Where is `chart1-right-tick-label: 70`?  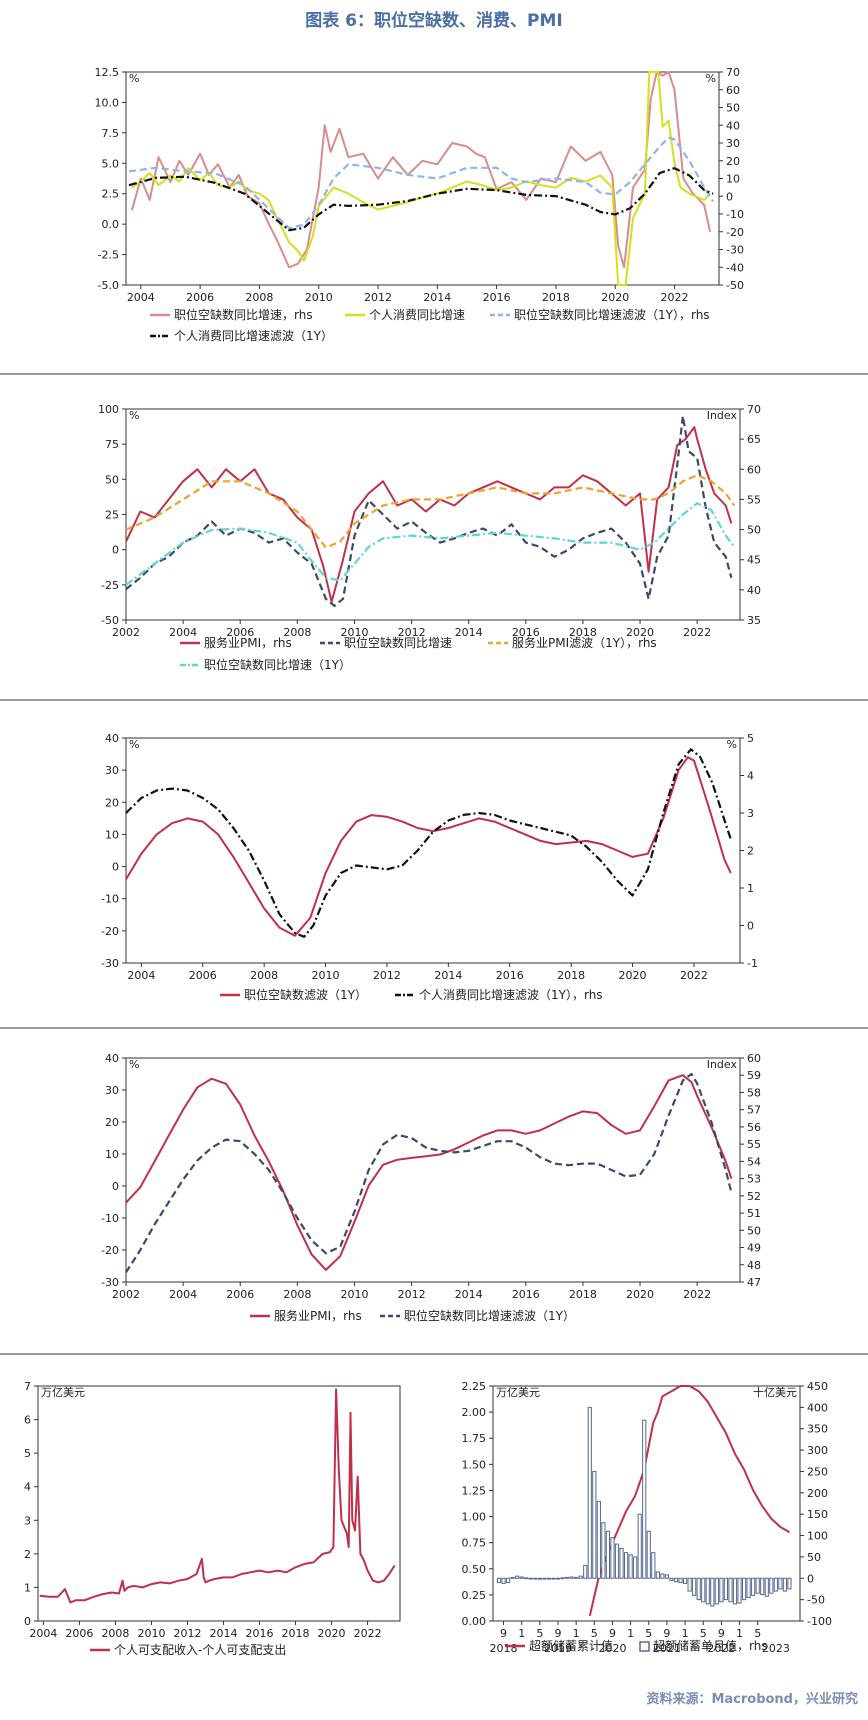 chart1-right-tick-label: 70 is located at coordinates (733, 72).